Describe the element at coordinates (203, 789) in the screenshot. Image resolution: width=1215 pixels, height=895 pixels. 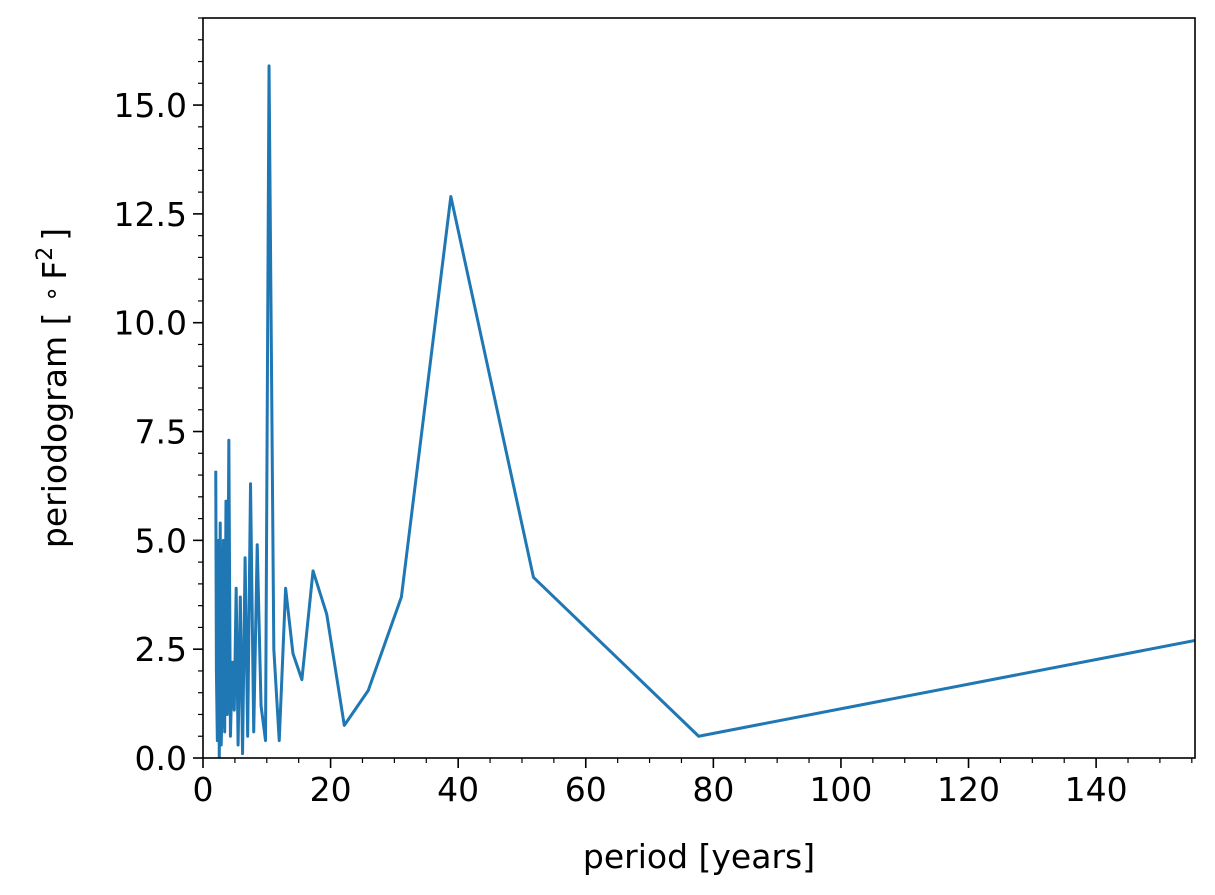
I see `x-tick-label: 0` at that location.